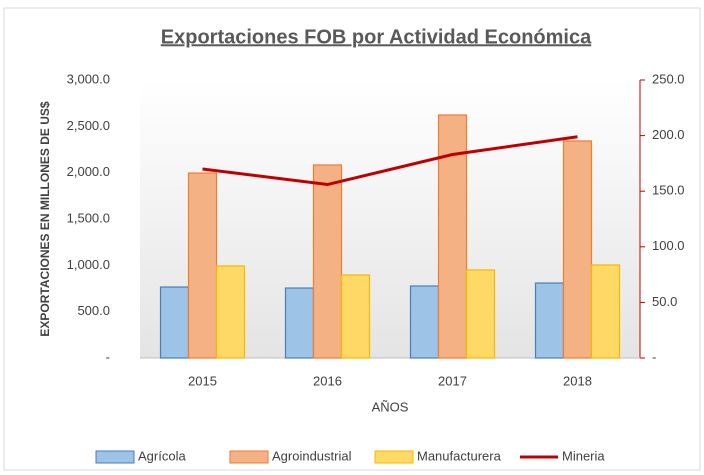 This screenshot has width=704, height=475. What do you see at coordinates (452, 380) in the screenshot?
I see `x-tick-label: 2017` at bounding box center [452, 380].